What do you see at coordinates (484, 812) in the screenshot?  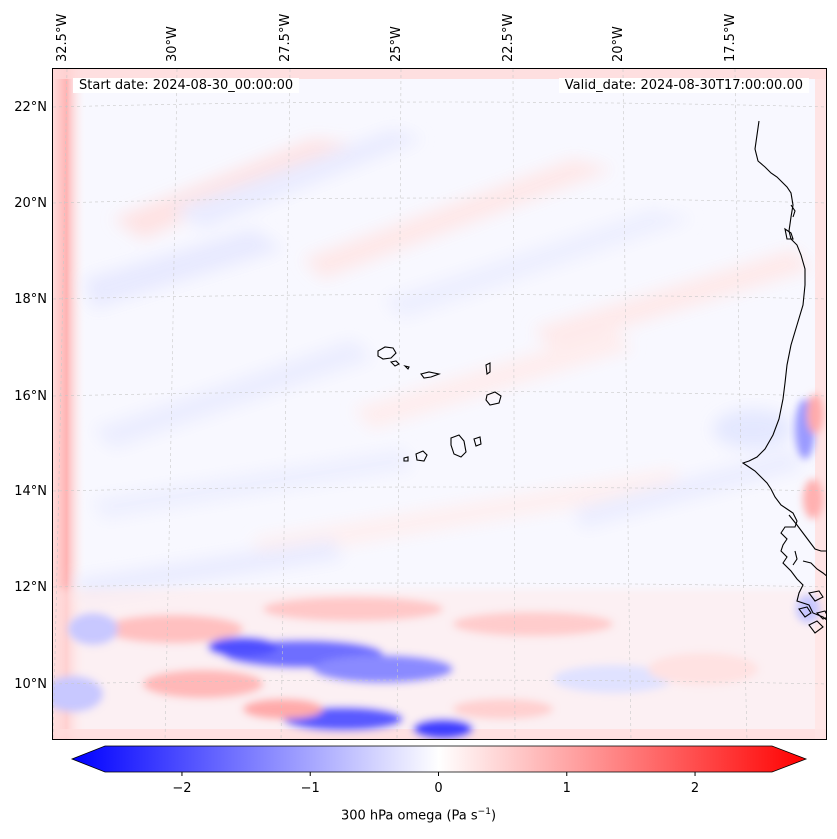 I see `colorbar-label-unit-exponent: −1` at bounding box center [484, 812].